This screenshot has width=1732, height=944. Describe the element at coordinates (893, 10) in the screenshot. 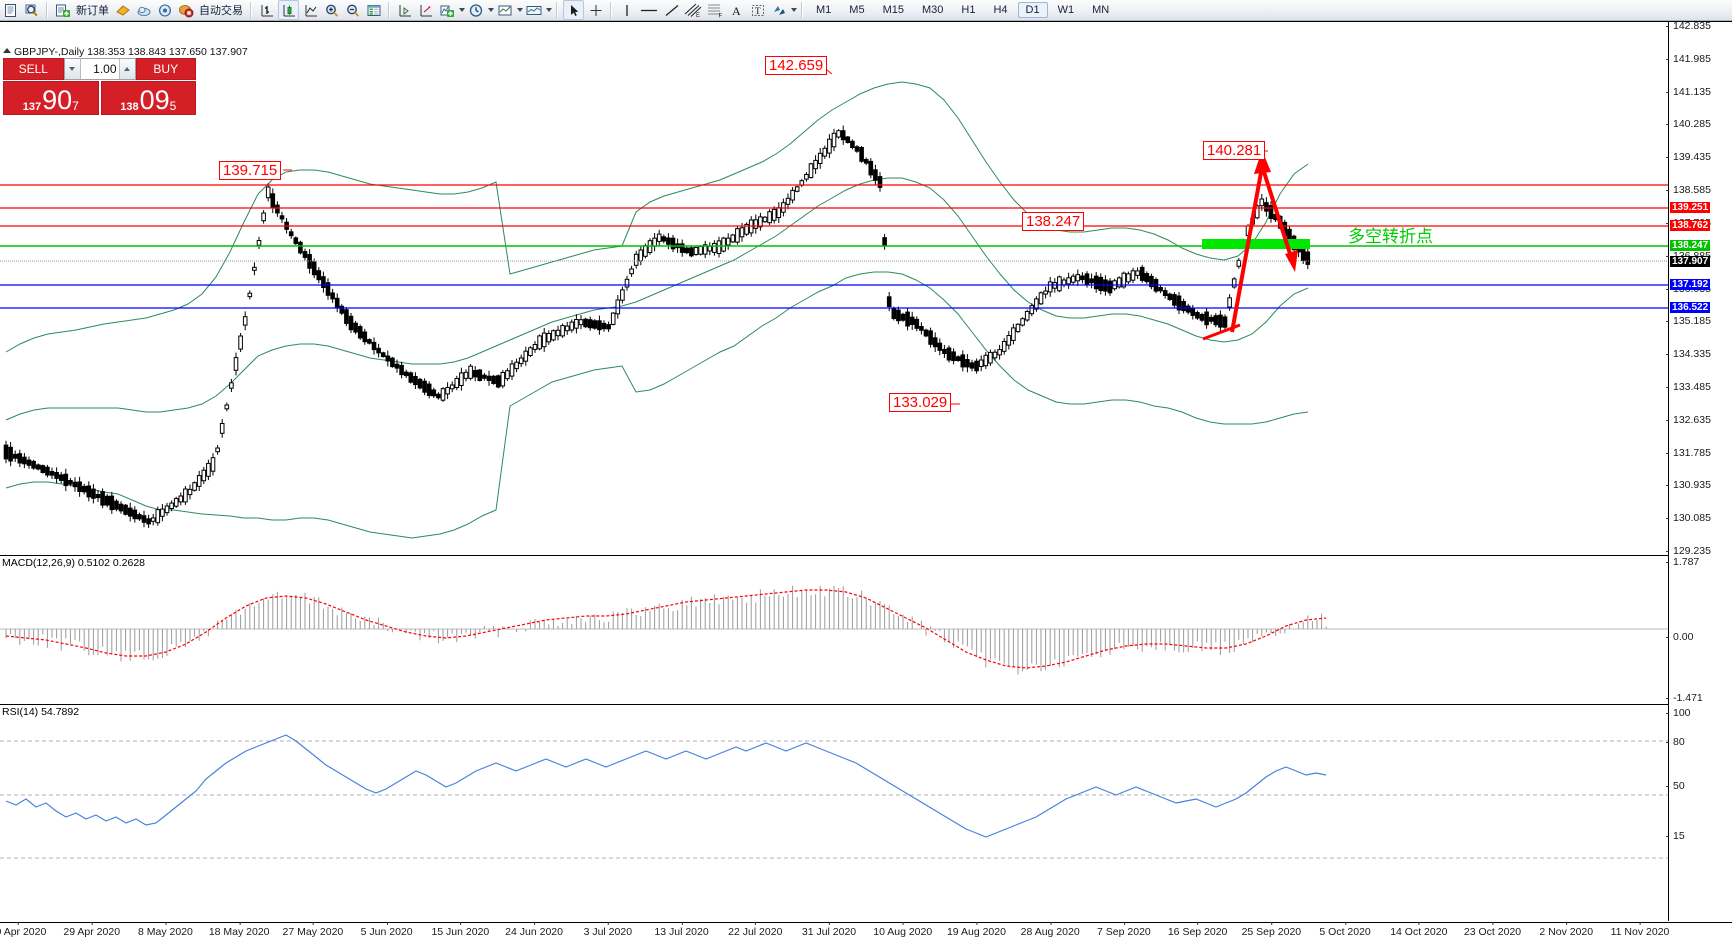

I see `timeframe-m15: M15` at that location.